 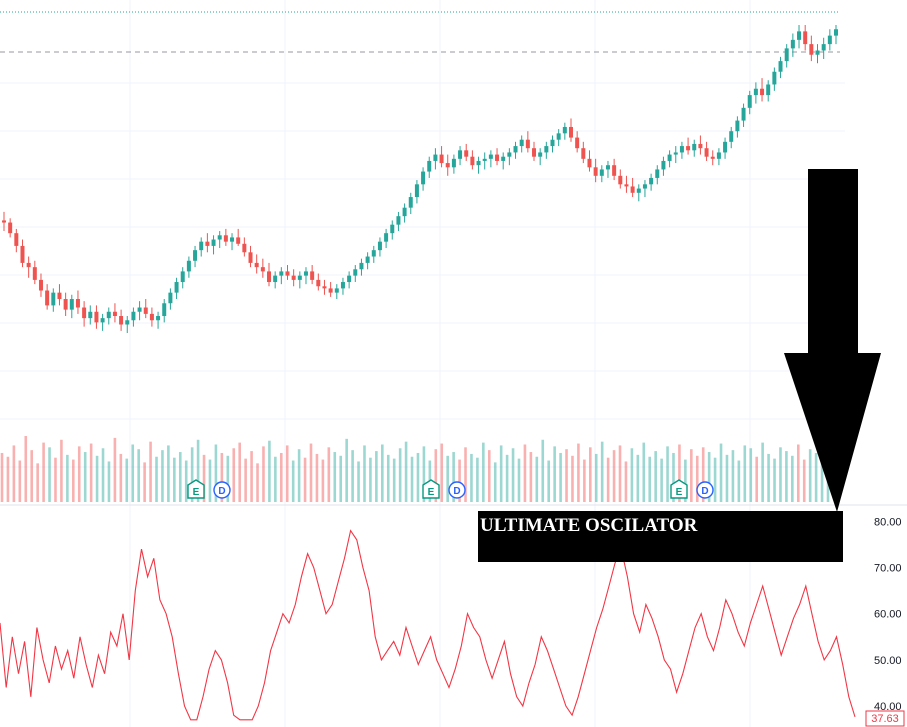 What do you see at coordinates (660, 536) in the screenshot?
I see `annotation-banner` at bounding box center [660, 536].